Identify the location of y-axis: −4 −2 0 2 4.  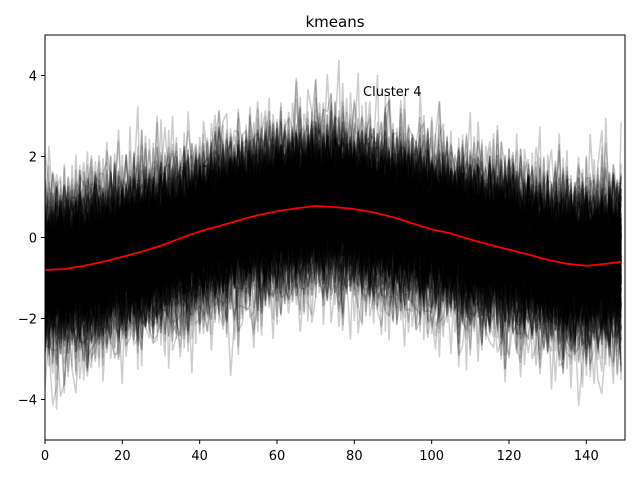
(31, 239).